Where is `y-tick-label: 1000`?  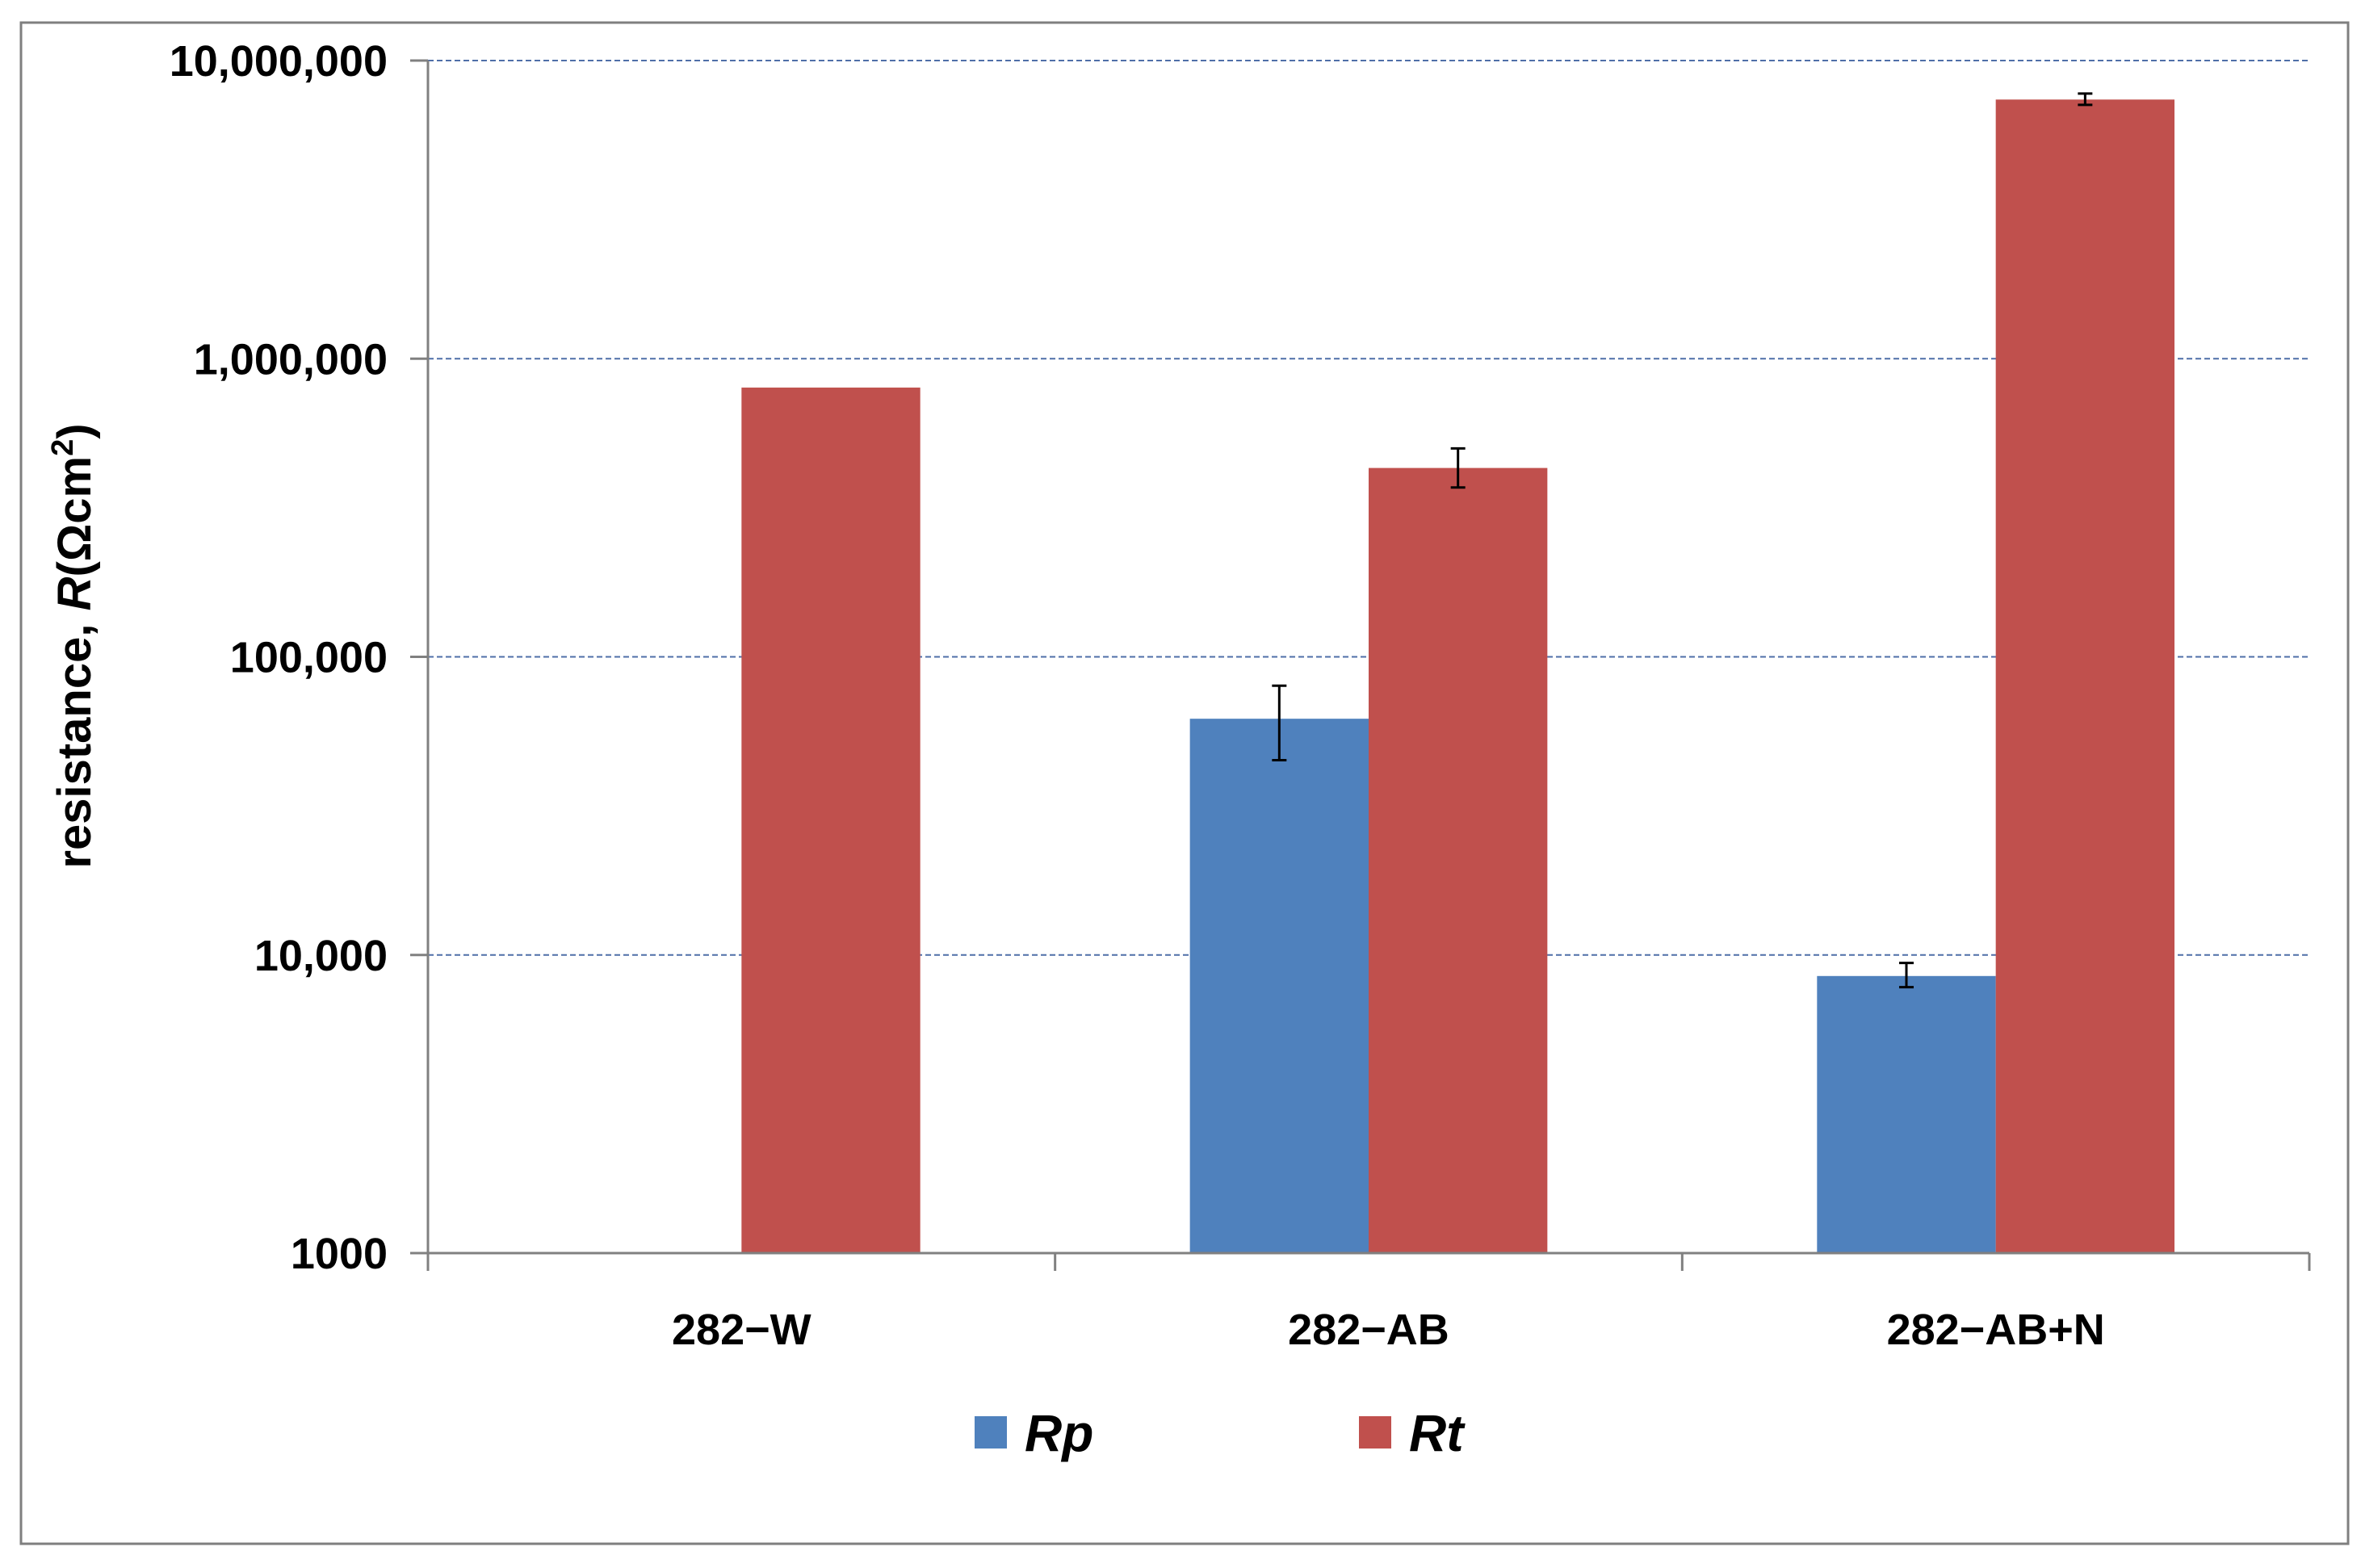 y-tick-label: 1000 is located at coordinates (339, 1254).